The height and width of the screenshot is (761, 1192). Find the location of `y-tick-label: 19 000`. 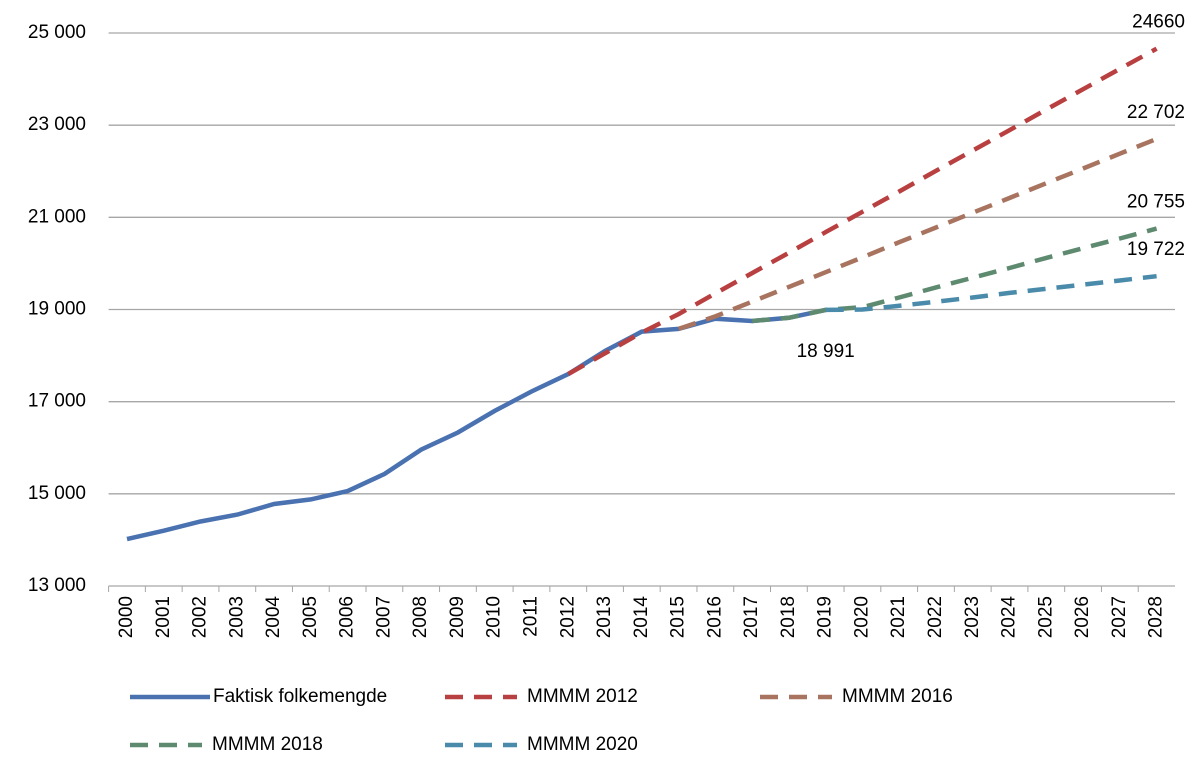

y-tick-label: 19 000 is located at coordinates (57, 309).